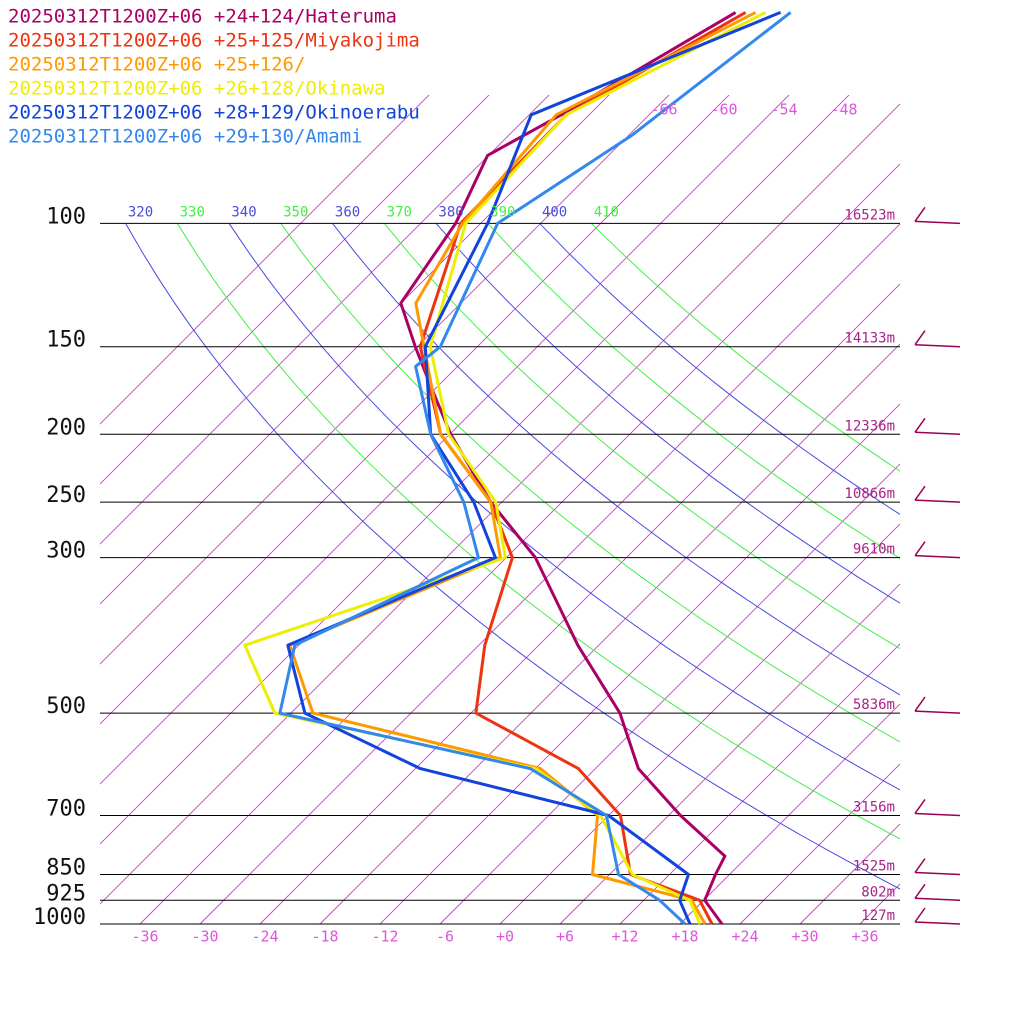  I want to click on adiabat-label: 360, so click(347, 212).